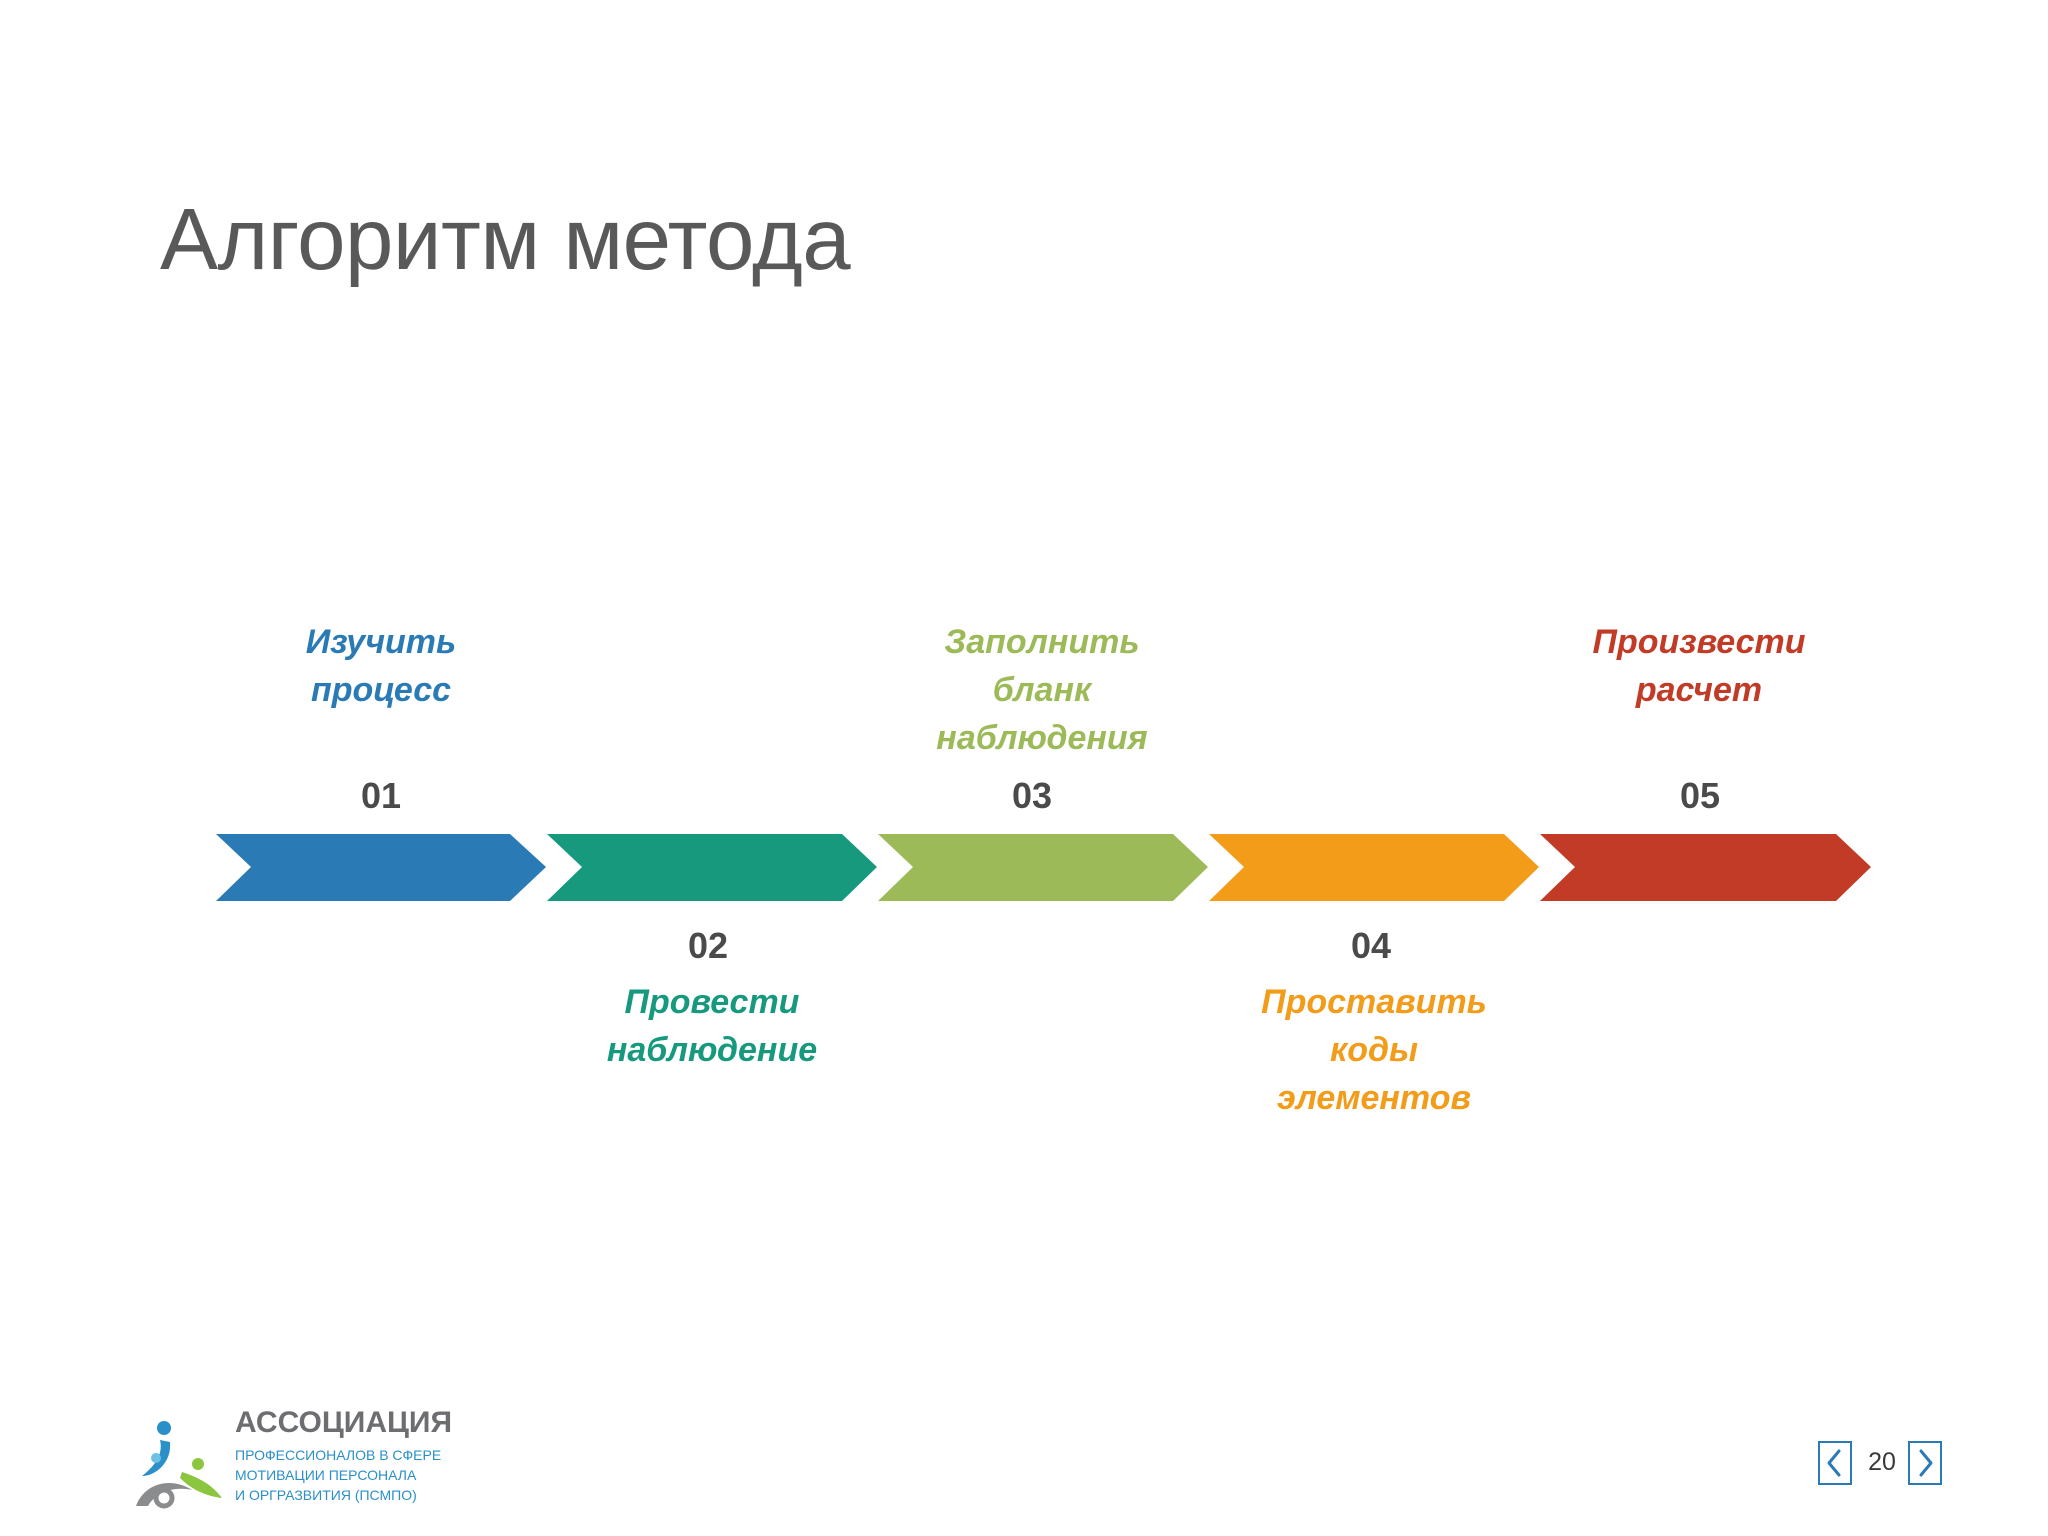 This screenshot has width=2048, height=1536. I want to click on step-02-label-line-1: Провести, so click(712, 1002).